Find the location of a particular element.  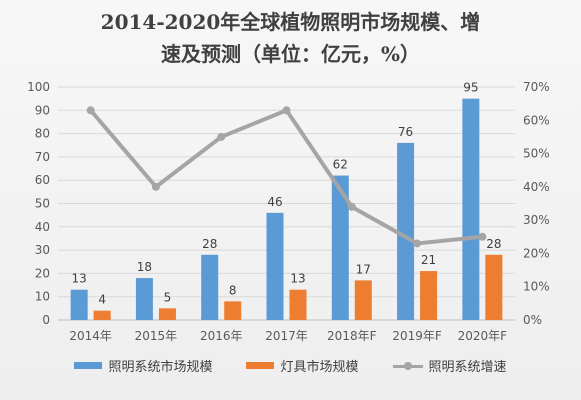

y-left-tick-label: 70 is located at coordinates (42, 157).